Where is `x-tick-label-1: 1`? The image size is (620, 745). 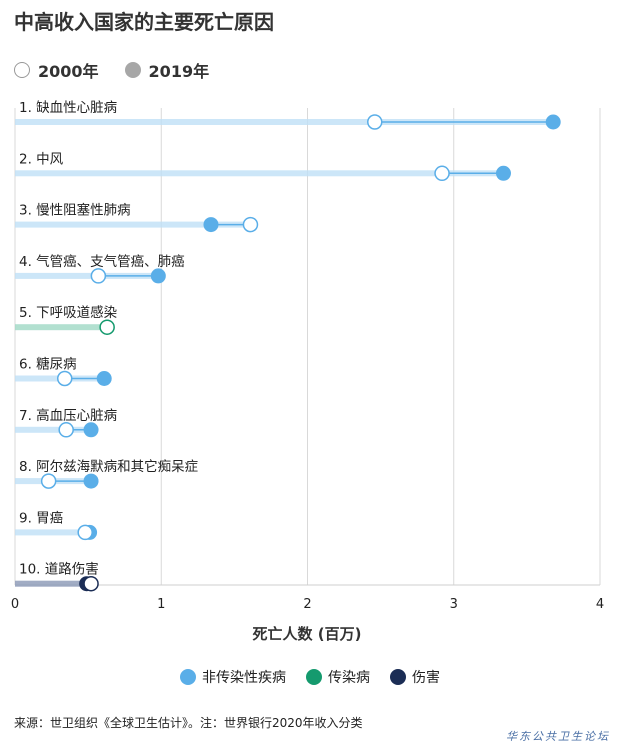
x-tick-label-1: 1 is located at coordinates (161, 604).